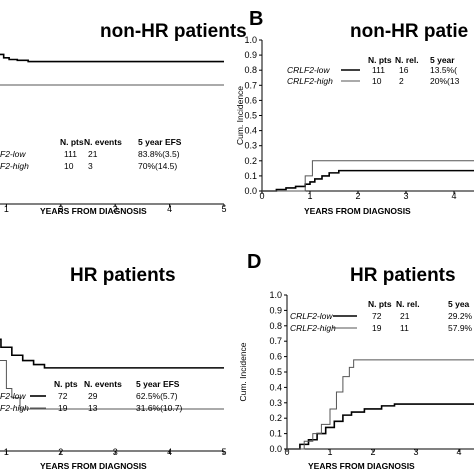 This screenshot has height=474, width=474. I want to click on y-tick-label: 1.0, so click(250, 40).